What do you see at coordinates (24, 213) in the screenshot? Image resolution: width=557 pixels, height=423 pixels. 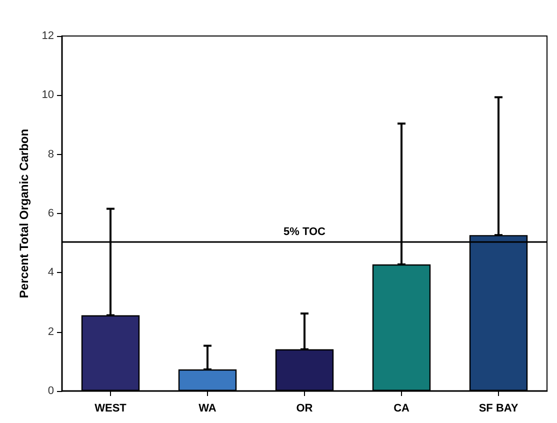 I see `y-axis-title: Percent Total Organic Carbon` at bounding box center [24, 213].